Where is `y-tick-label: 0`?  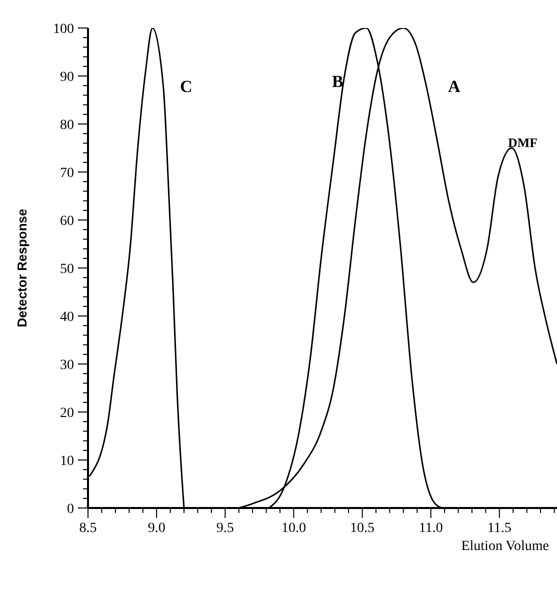
y-tick-label: 0 is located at coordinates (70, 509).